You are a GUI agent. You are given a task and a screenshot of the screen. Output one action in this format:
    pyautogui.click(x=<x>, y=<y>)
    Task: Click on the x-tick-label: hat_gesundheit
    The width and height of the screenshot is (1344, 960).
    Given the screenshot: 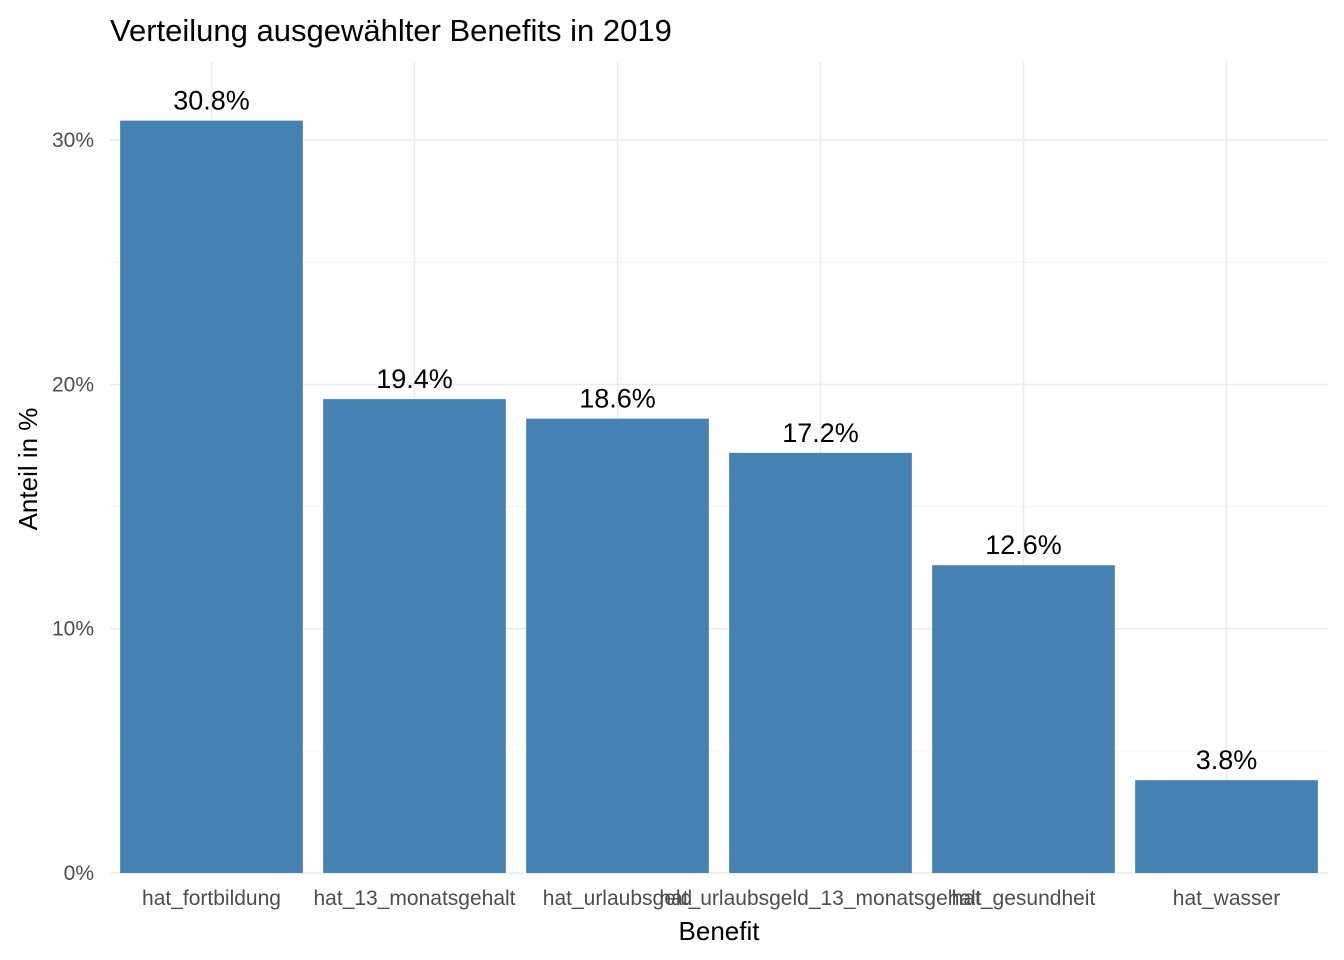 What is the action you would take?
    pyautogui.click(x=1024, y=898)
    